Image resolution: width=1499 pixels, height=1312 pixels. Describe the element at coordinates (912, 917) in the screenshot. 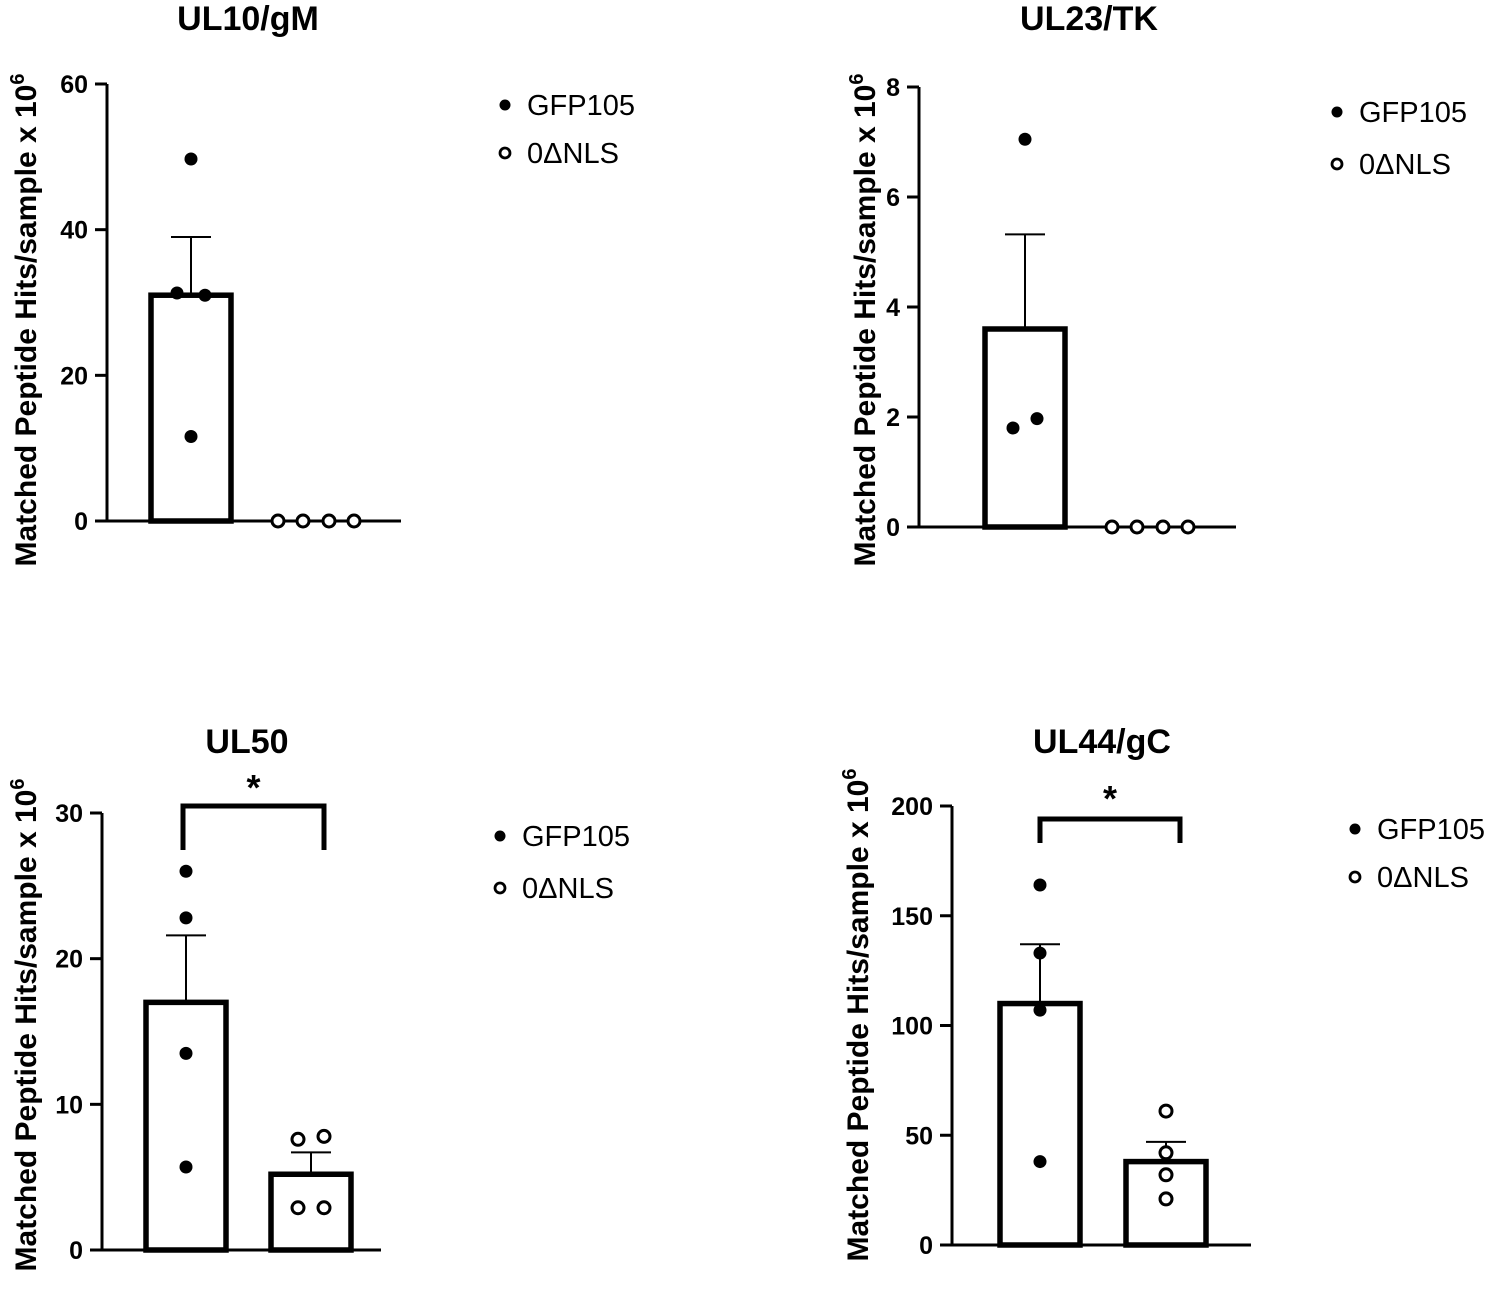

I see `y-tick-label: 150` at that location.